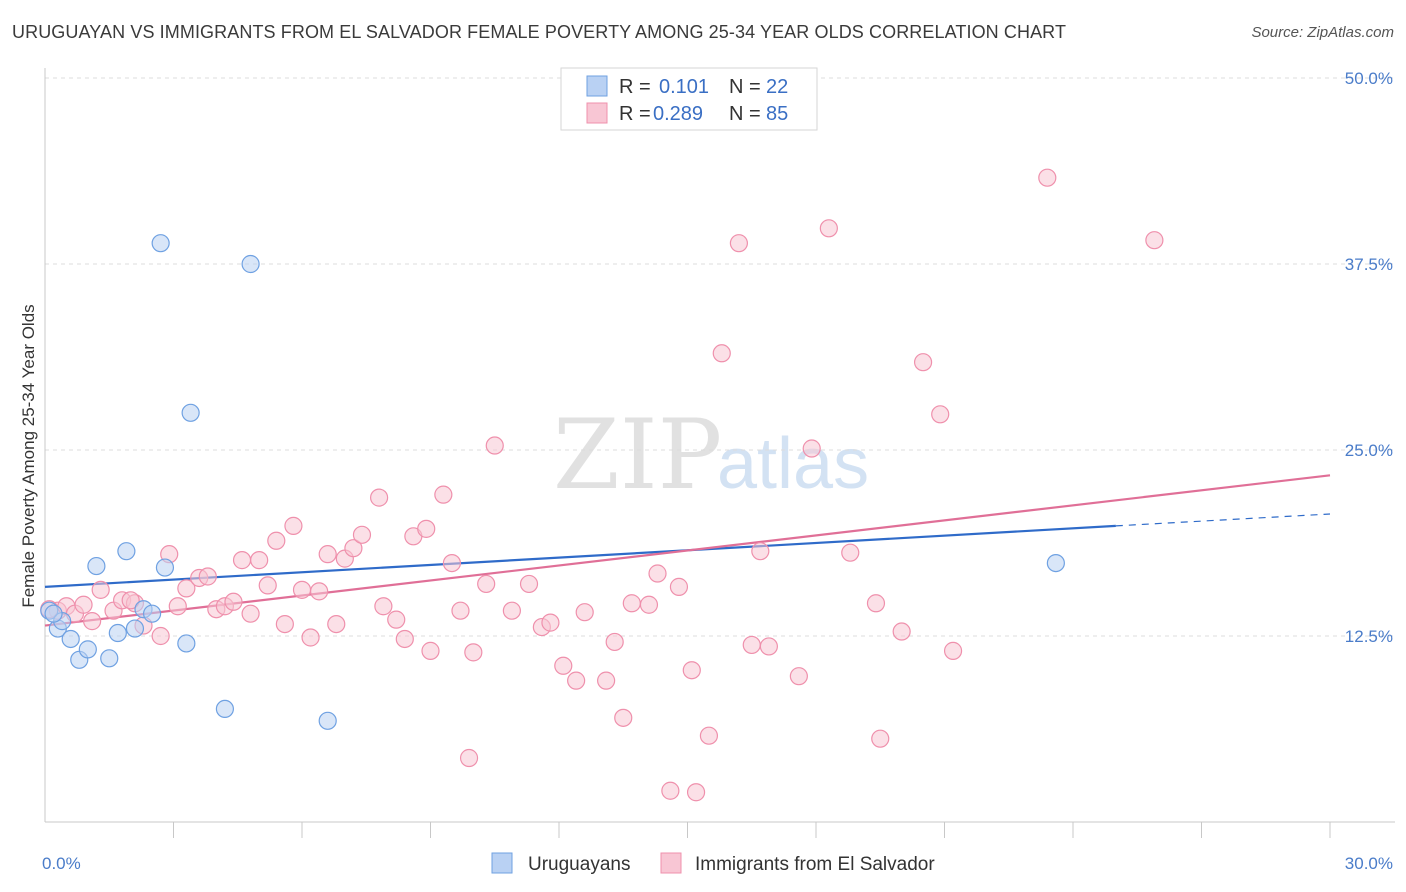 This screenshot has width=1406, height=892. Describe the element at coordinates (1369, 863) in the screenshot. I see `x-tick-label: 30.0%` at that location.